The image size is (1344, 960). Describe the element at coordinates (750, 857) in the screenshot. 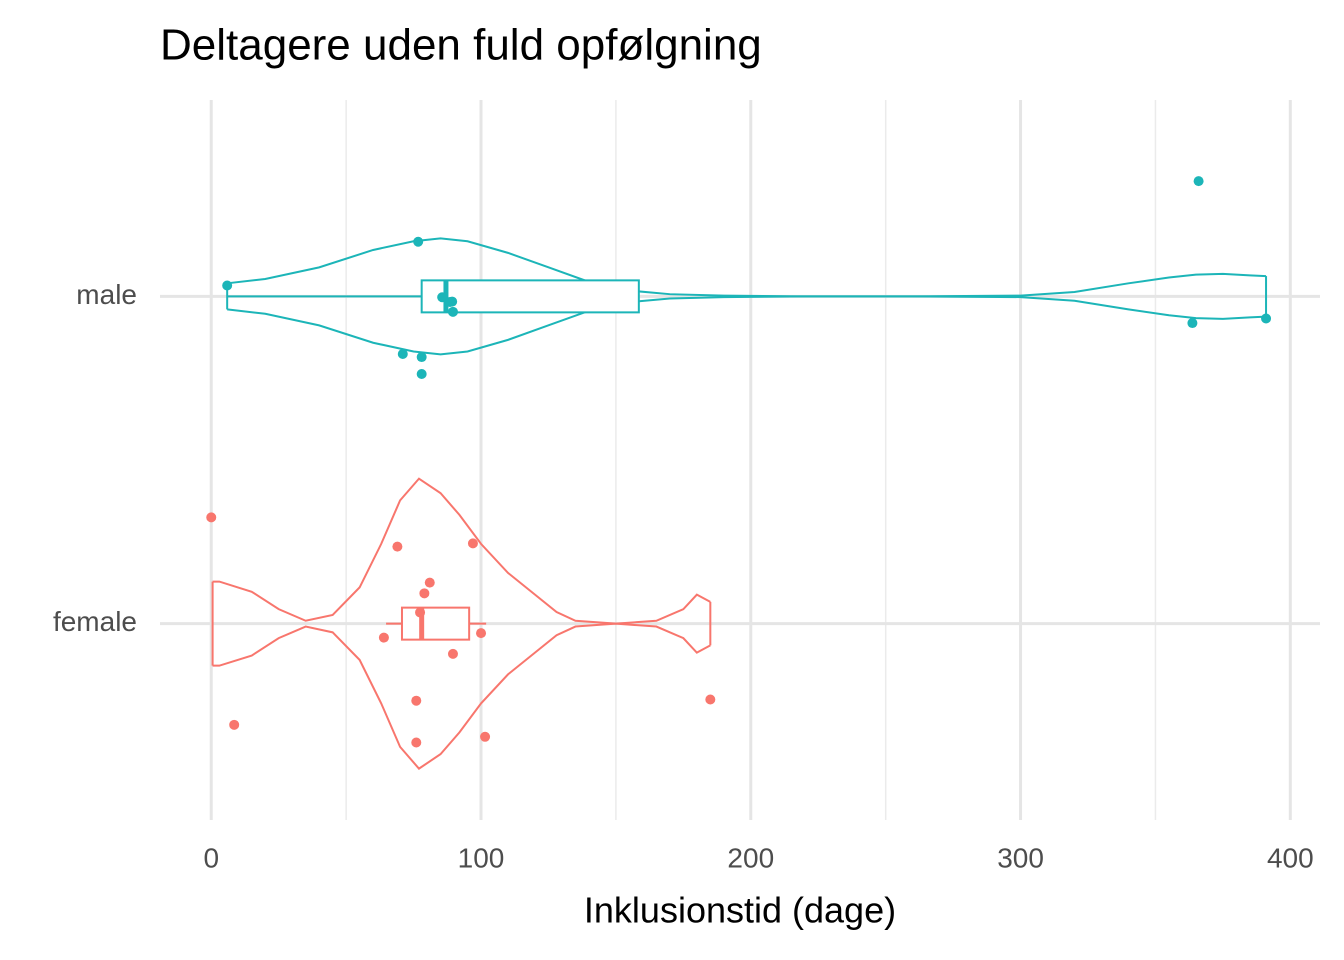

I see `x-tick-label: 200` at that location.